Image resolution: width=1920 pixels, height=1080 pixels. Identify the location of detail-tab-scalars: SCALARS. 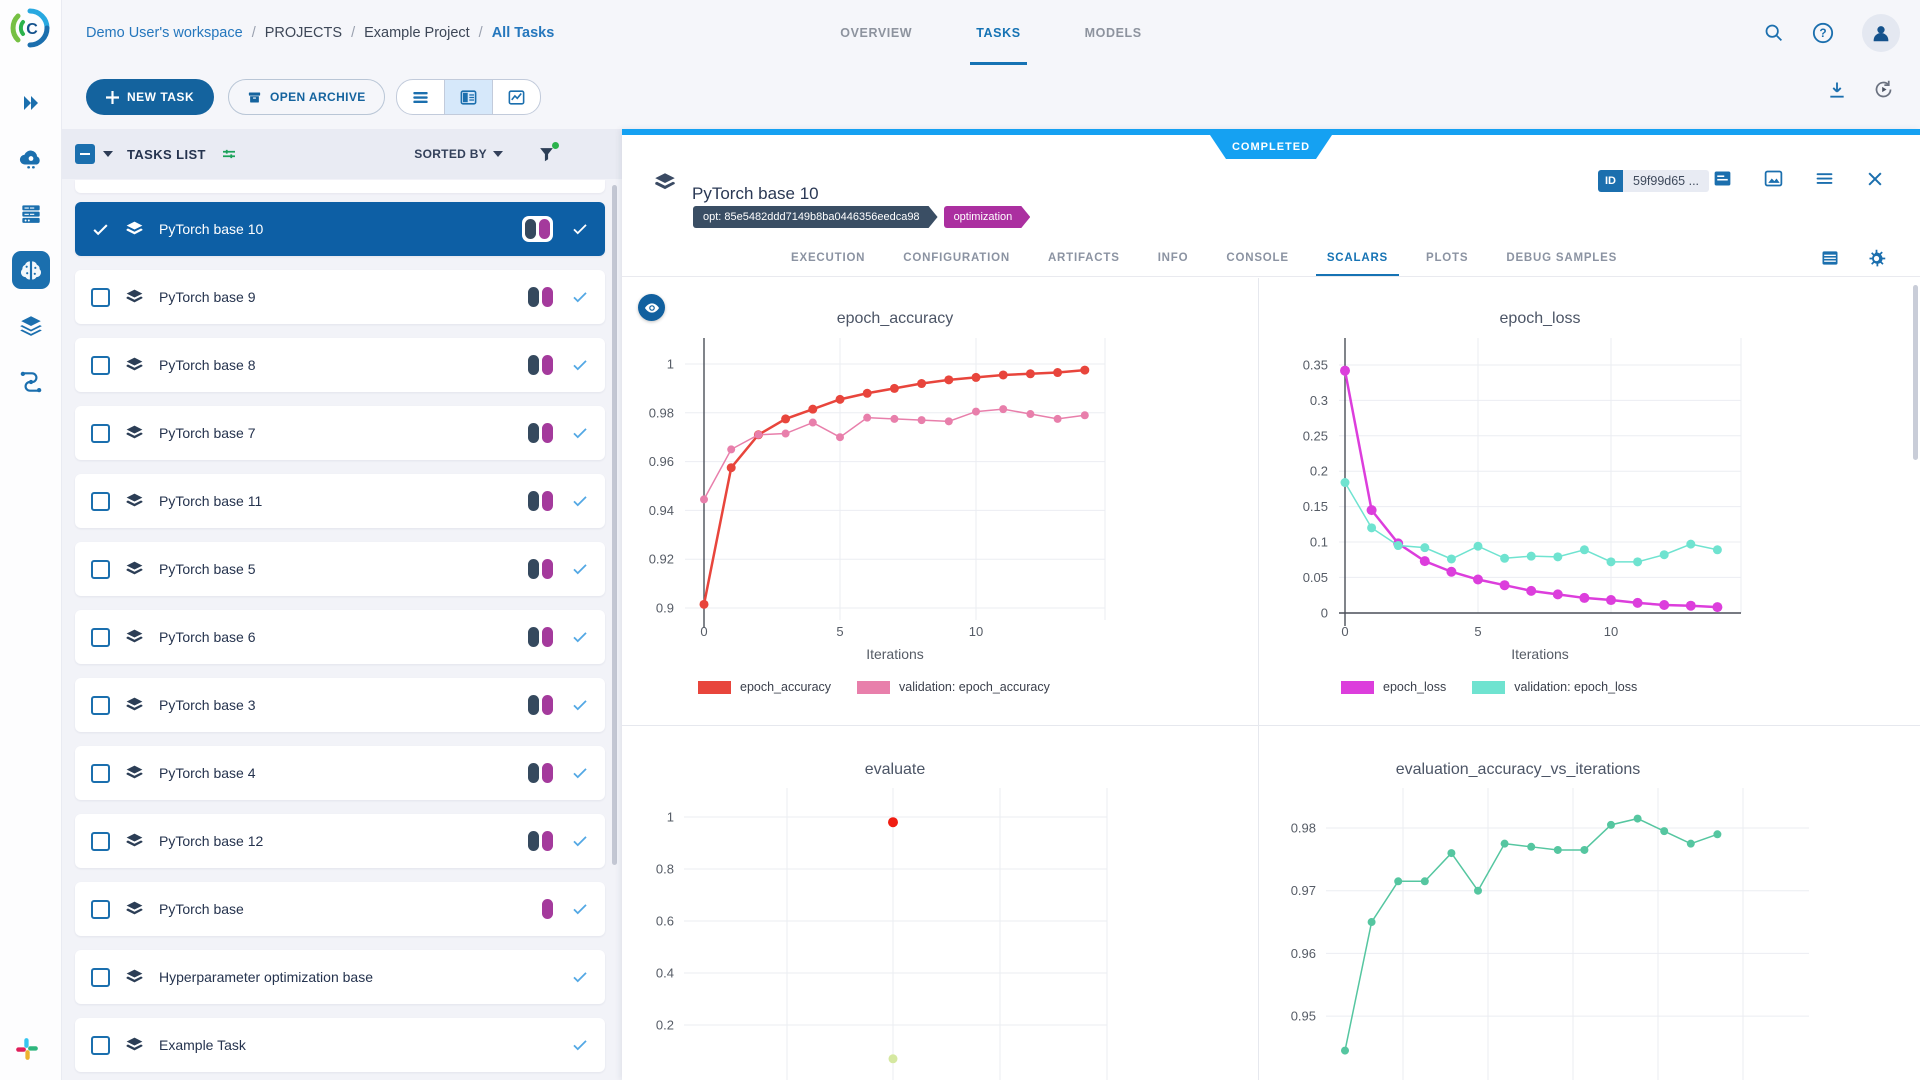
(1357, 258).